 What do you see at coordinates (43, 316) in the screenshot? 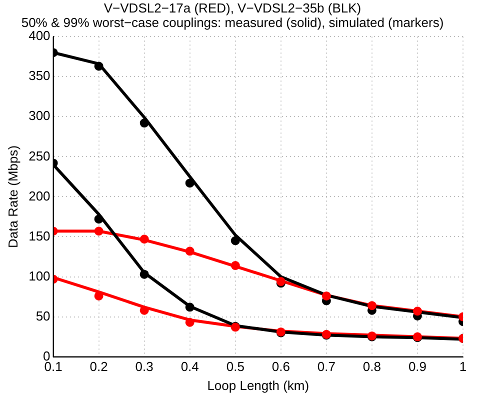
I see `y-tick-label: 50` at bounding box center [43, 316].